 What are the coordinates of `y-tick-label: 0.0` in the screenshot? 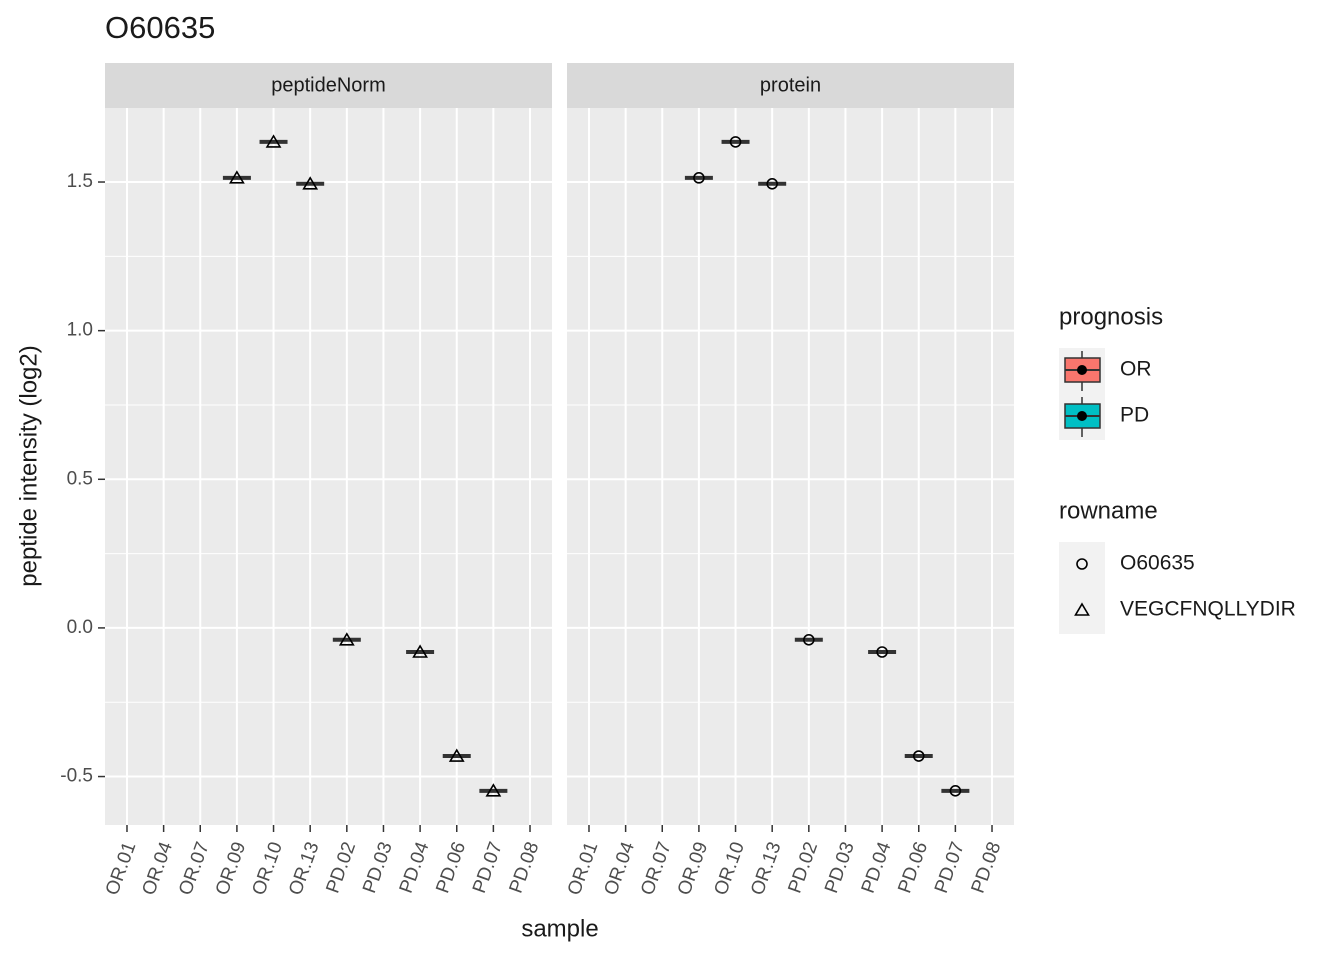 It's located at (80, 627).